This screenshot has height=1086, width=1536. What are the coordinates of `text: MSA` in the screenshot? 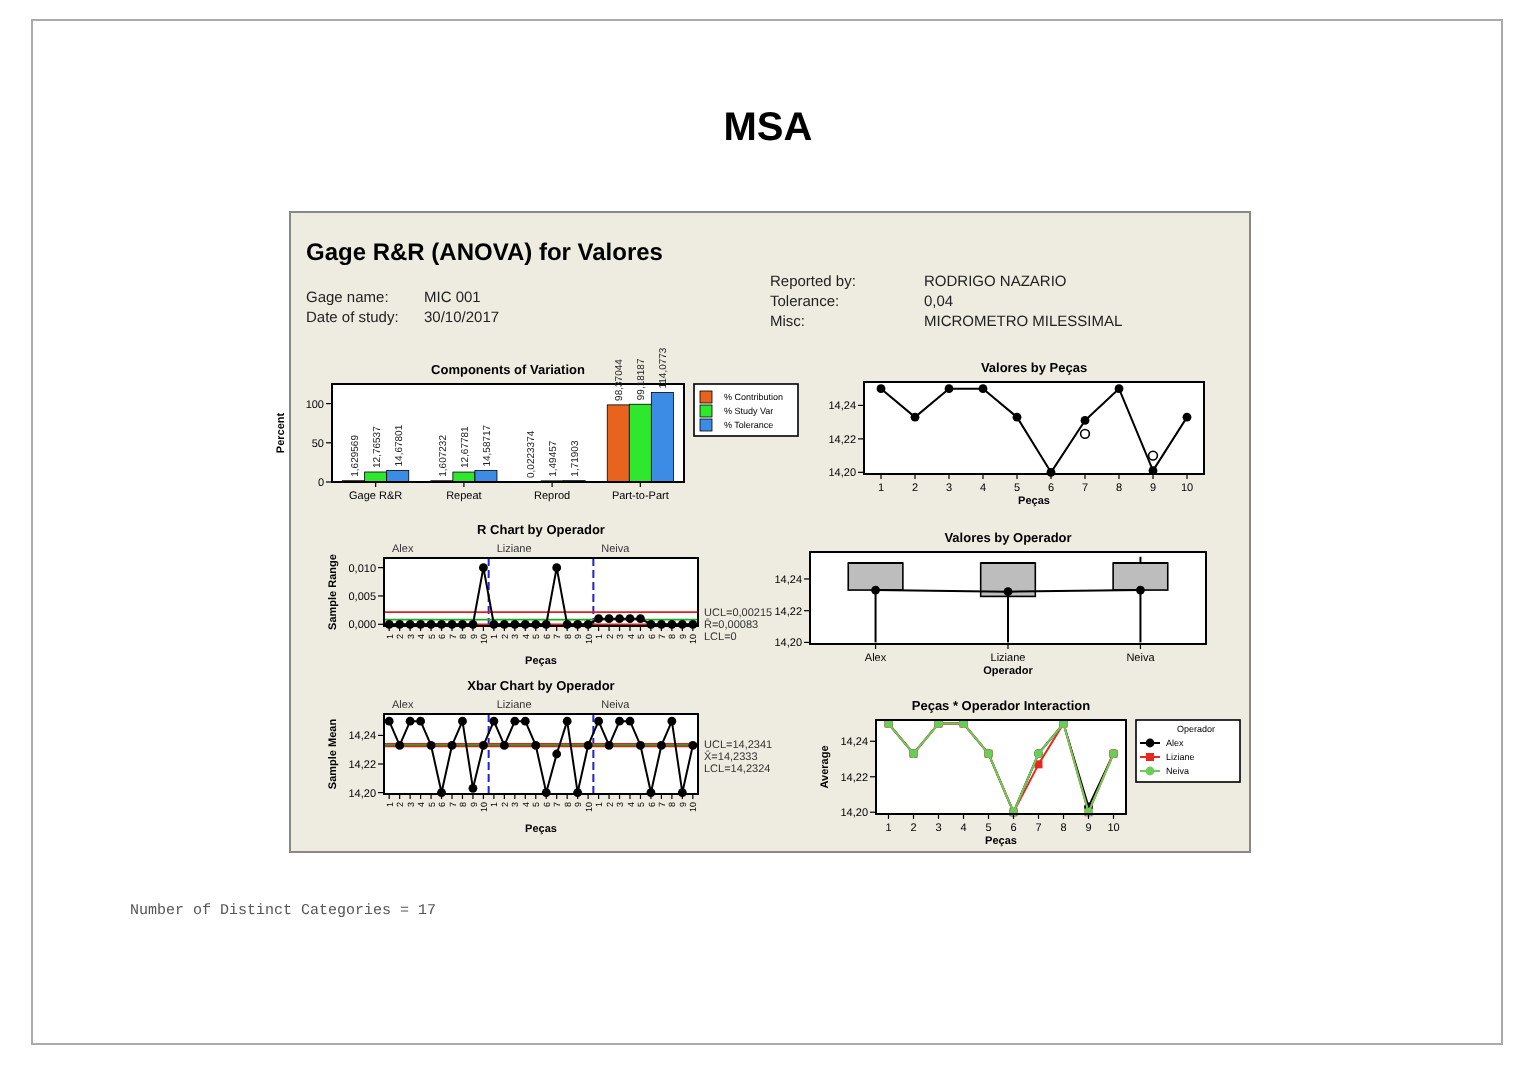 It's located at (768, 128).